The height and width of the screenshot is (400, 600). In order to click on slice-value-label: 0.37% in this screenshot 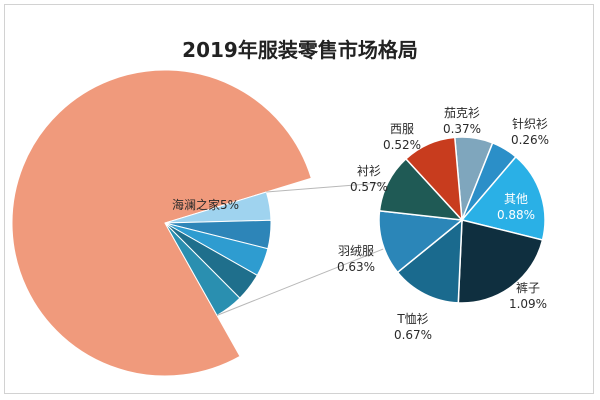, I will do `click(462, 129)`.